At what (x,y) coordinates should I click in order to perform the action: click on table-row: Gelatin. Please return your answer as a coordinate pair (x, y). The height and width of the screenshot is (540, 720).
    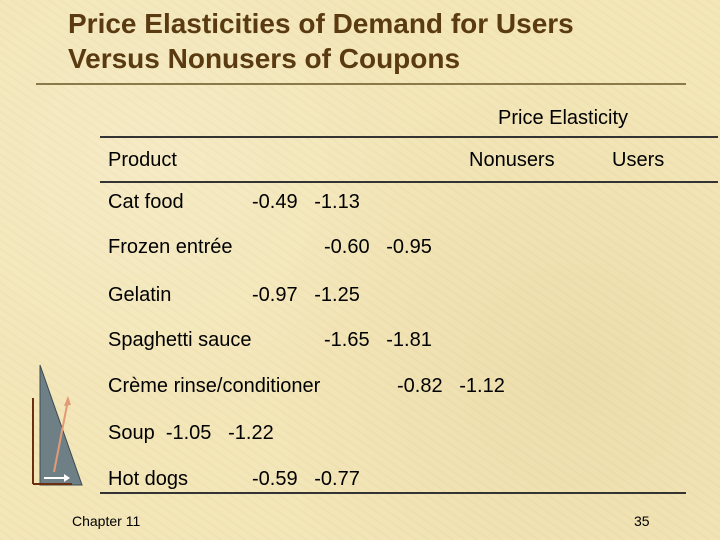
    Looking at the image, I should click on (139, 295).